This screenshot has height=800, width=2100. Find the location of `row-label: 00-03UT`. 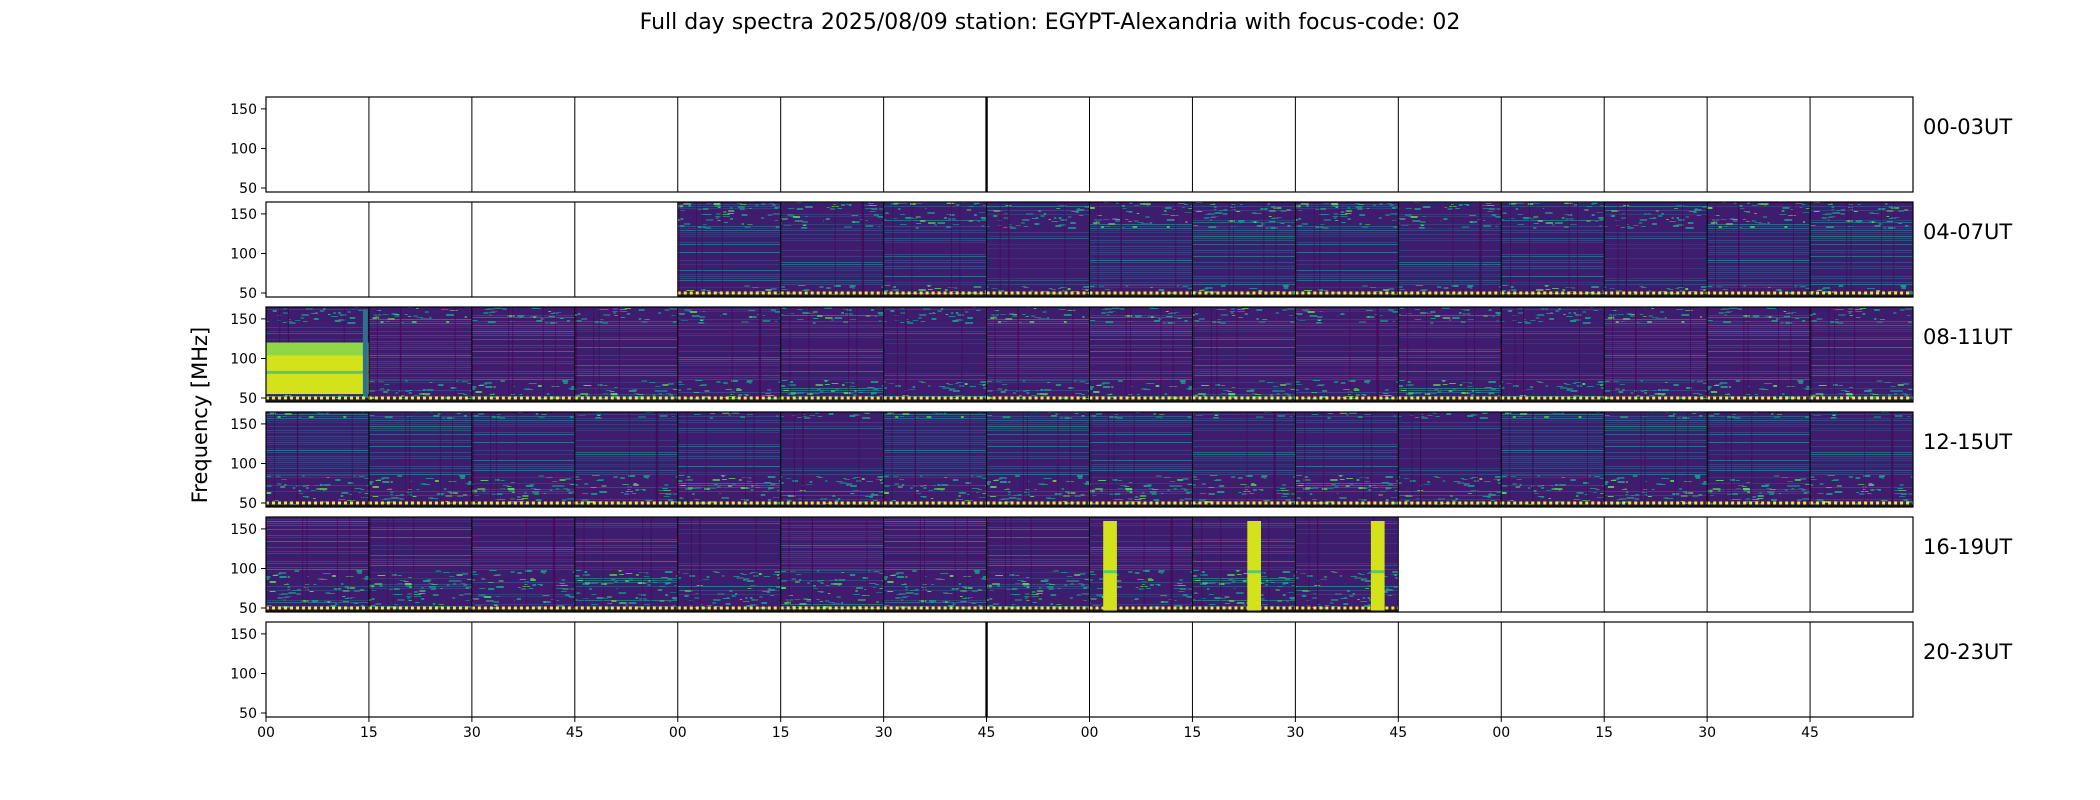

row-label: 00-03UT is located at coordinates (1968, 127).